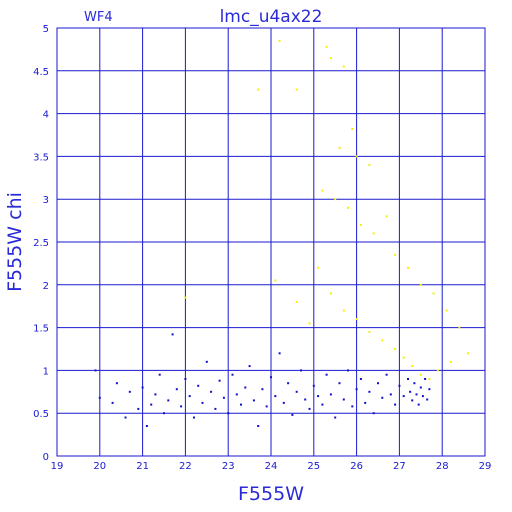  What do you see at coordinates (41, 329) in the screenshot?
I see `y-tick-label: 1.5` at bounding box center [41, 329].